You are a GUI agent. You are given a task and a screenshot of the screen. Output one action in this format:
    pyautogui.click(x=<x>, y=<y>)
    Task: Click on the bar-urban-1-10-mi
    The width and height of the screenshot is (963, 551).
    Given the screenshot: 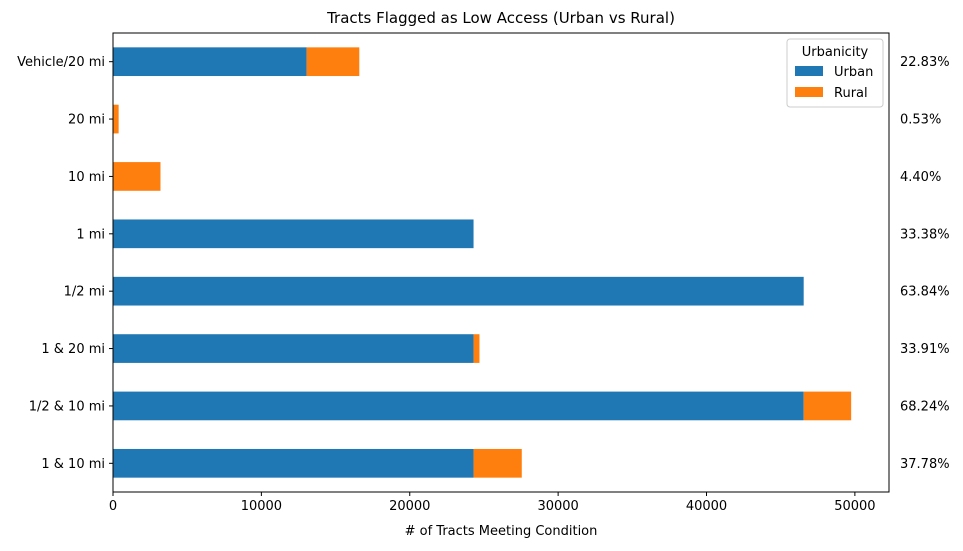 What is the action you would take?
    pyautogui.click(x=293, y=463)
    